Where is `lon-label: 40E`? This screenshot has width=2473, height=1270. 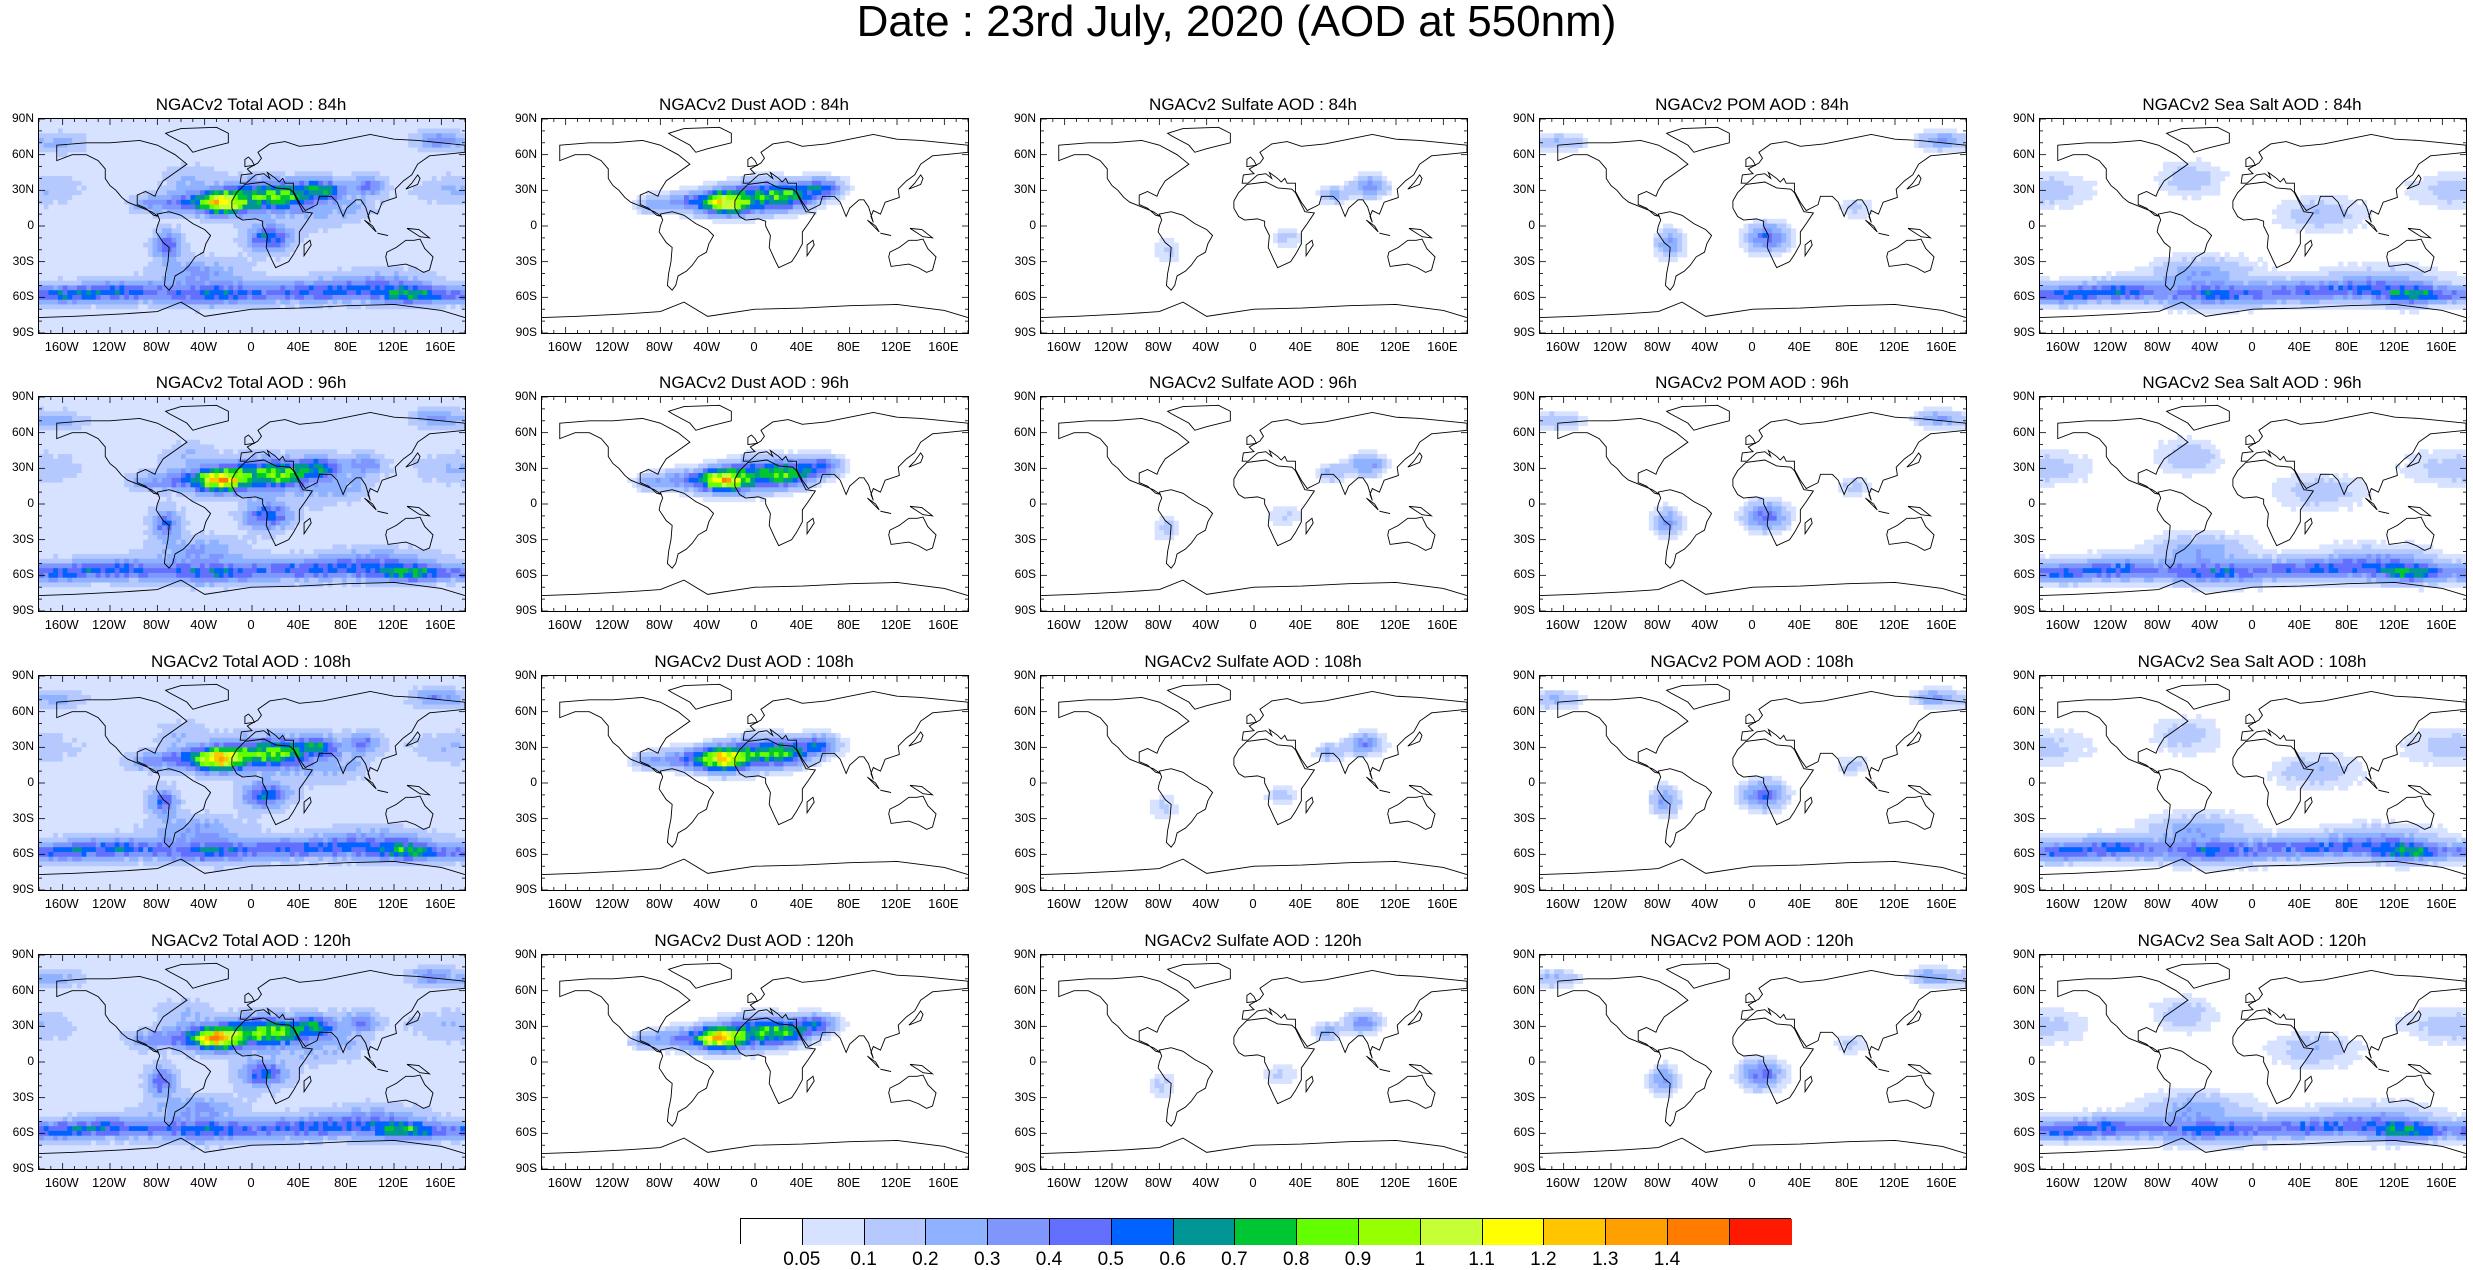
lon-label: 40E is located at coordinates (298, 346).